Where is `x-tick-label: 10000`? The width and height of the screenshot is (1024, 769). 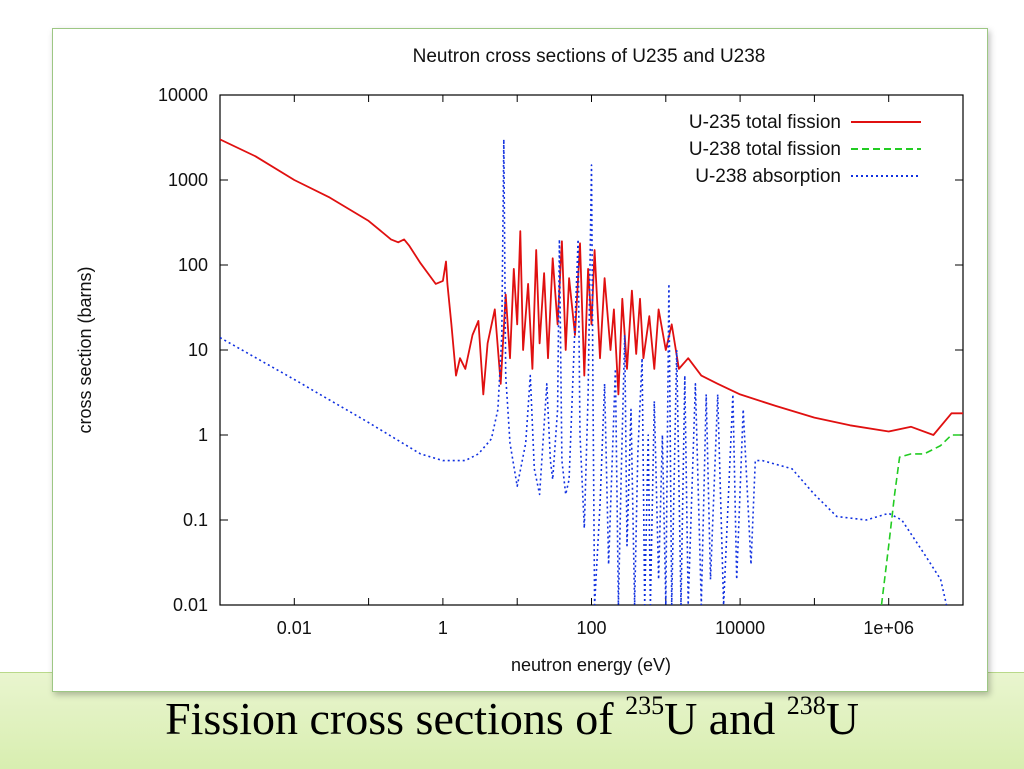 x-tick-label: 10000 is located at coordinates (740, 628).